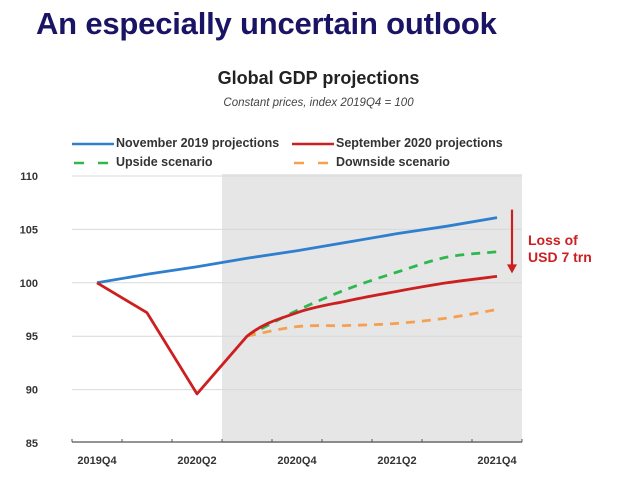 This screenshot has width=627, height=486. Describe the element at coordinates (32, 391) in the screenshot. I see `y-tick-label: 90` at that location.